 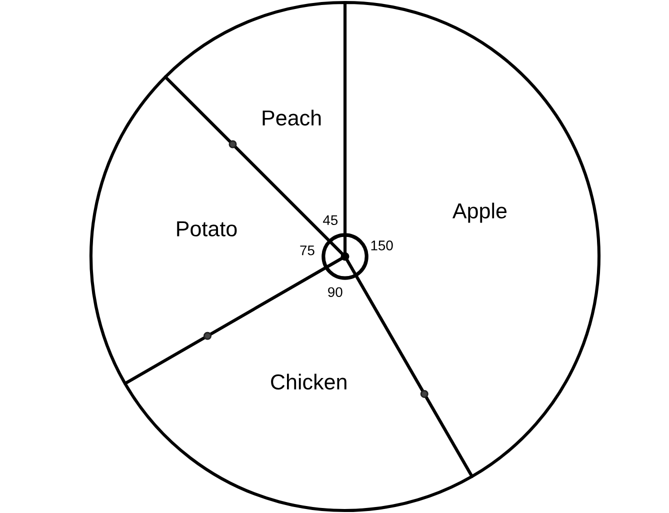 What do you see at coordinates (335, 292) in the screenshot?
I see `data-label: 90` at bounding box center [335, 292].